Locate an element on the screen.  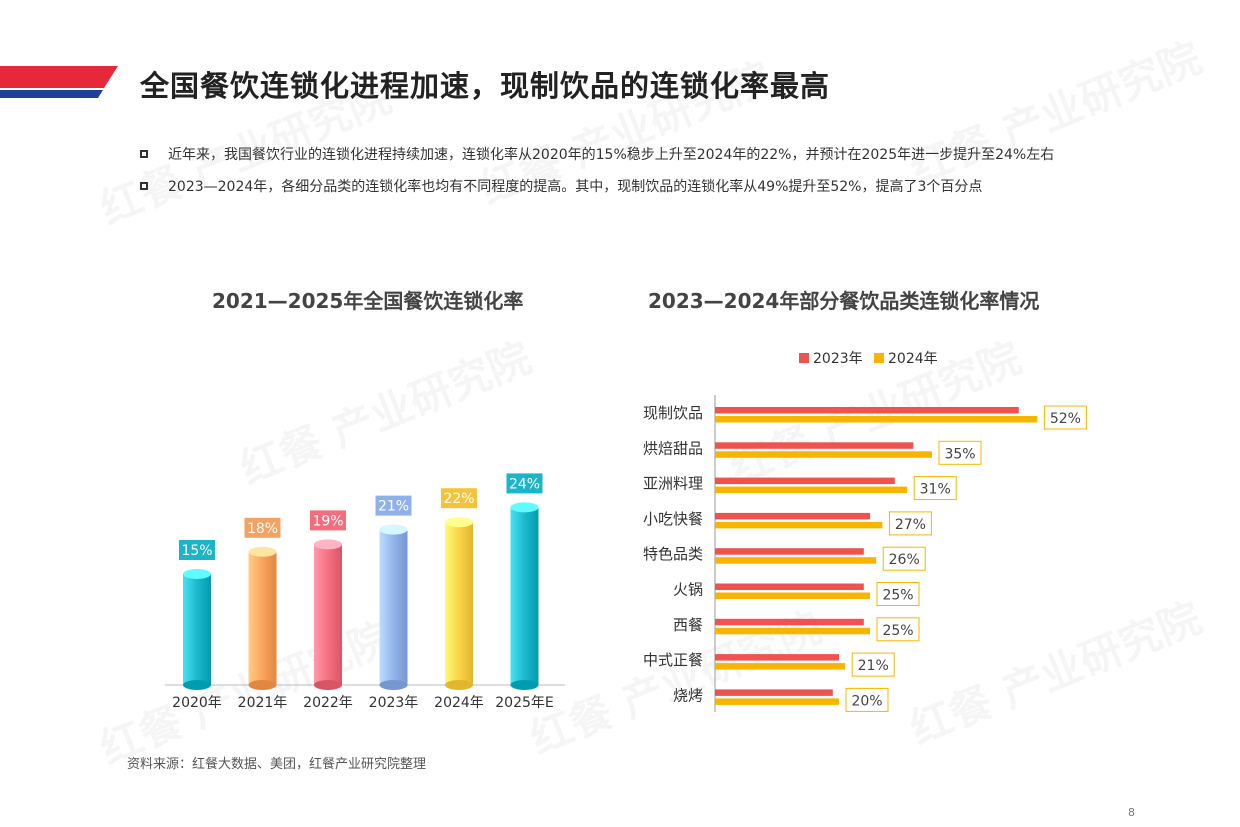
category-label: 现制饮品 is located at coordinates (673, 413).